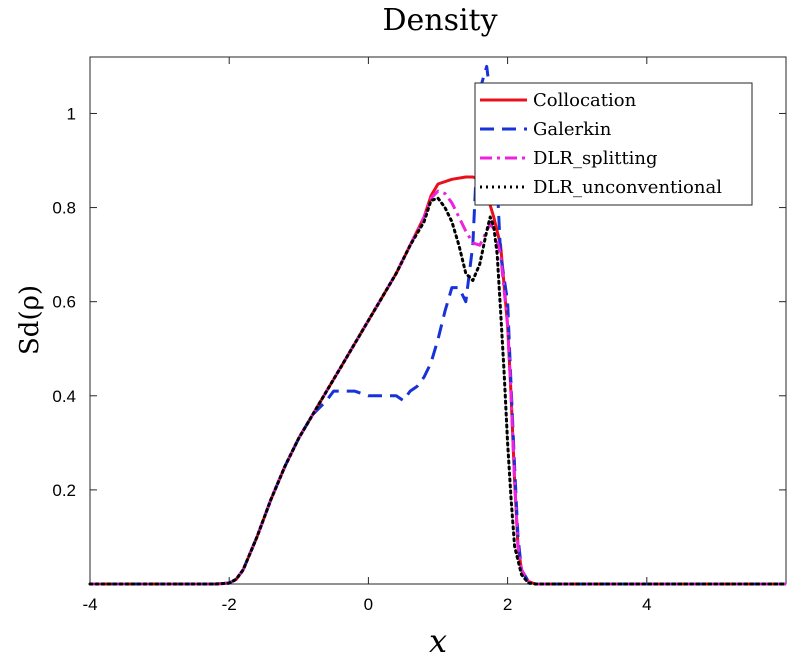 Image resolution: width=793 pixels, height=660 pixels. Describe the element at coordinates (368, 604) in the screenshot. I see `x-tick-label: 0` at that location.